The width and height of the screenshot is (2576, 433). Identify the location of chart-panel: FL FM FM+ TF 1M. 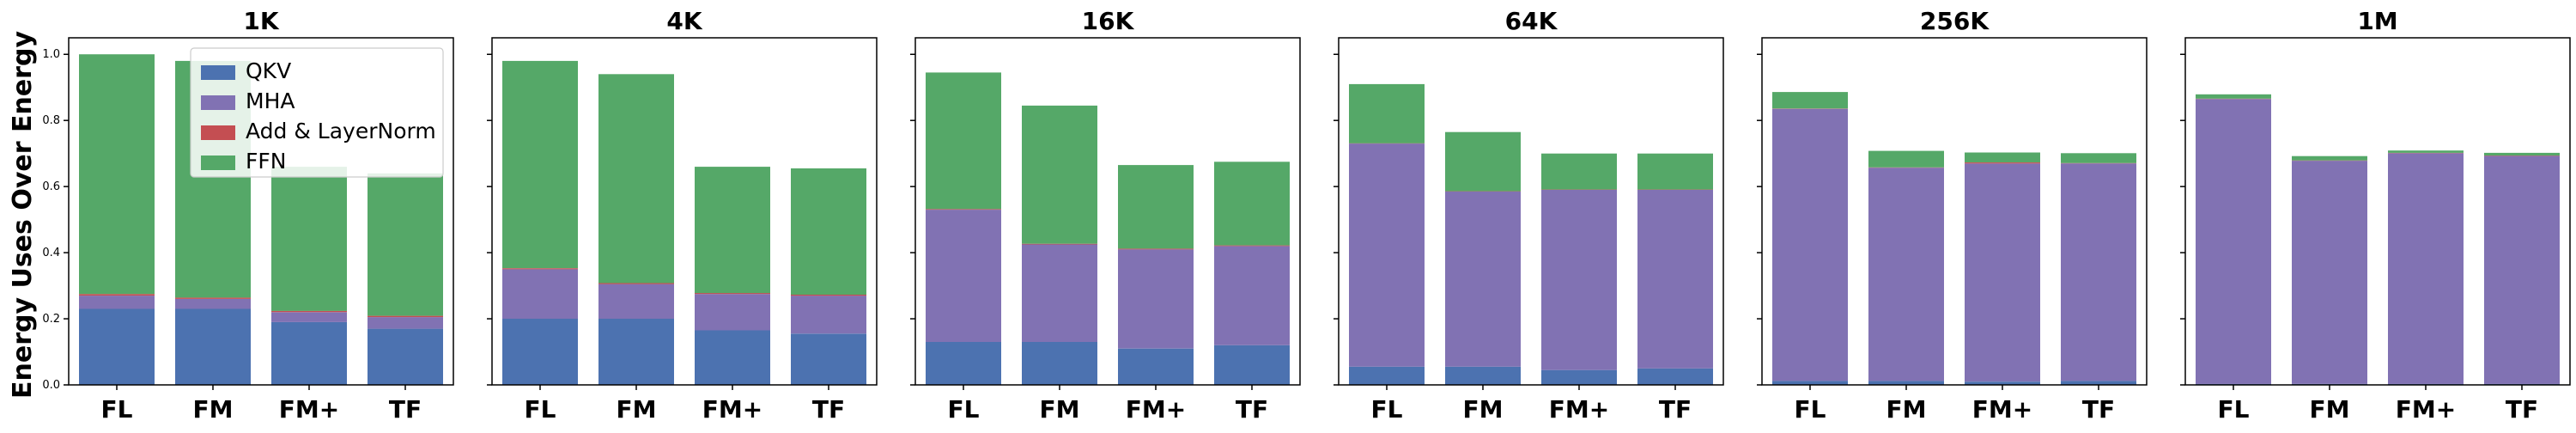
(2375, 215).